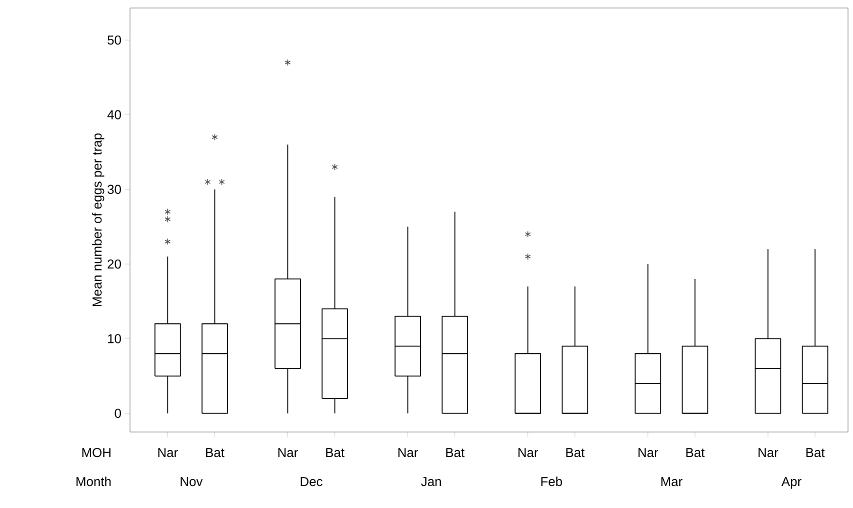  What do you see at coordinates (93, 481) in the screenshot?
I see `text: Month` at bounding box center [93, 481].